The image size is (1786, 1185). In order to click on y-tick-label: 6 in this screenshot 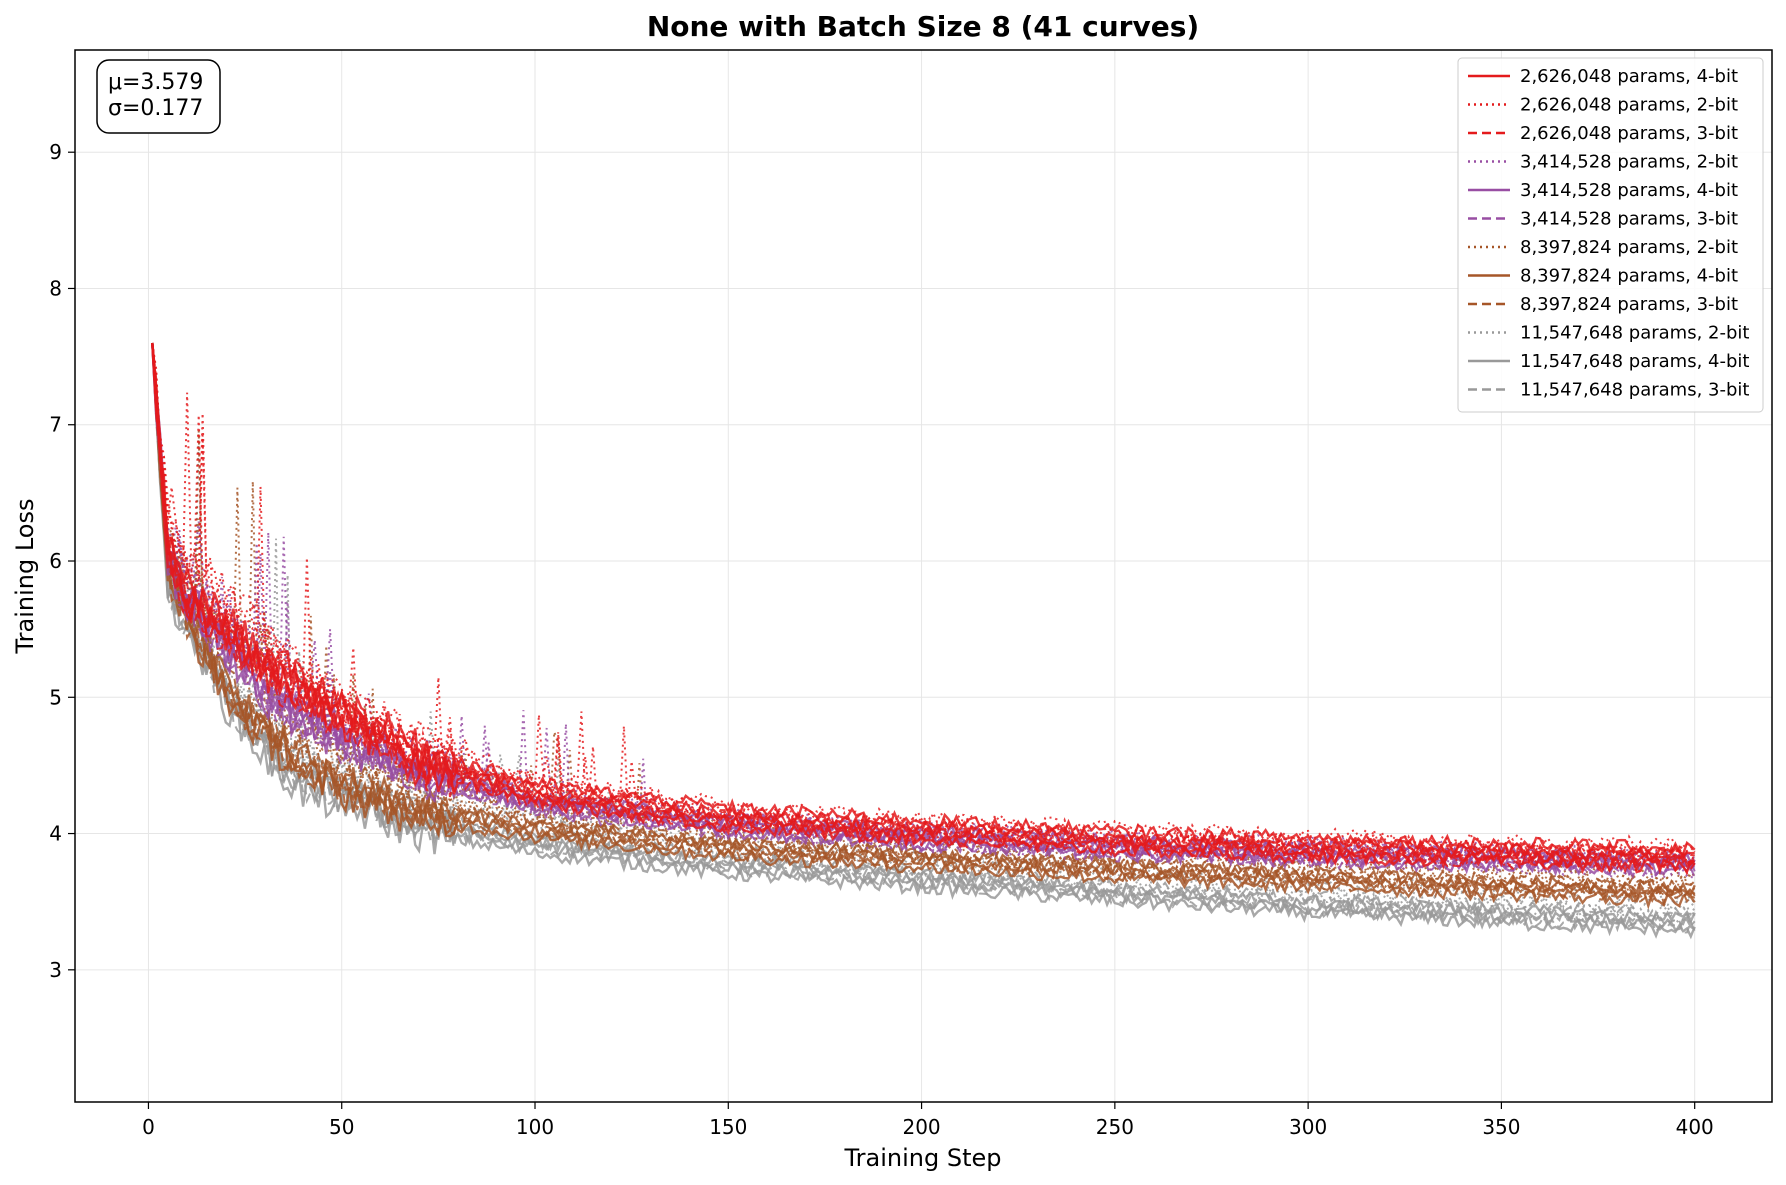, I will do `click(55, 561)`.